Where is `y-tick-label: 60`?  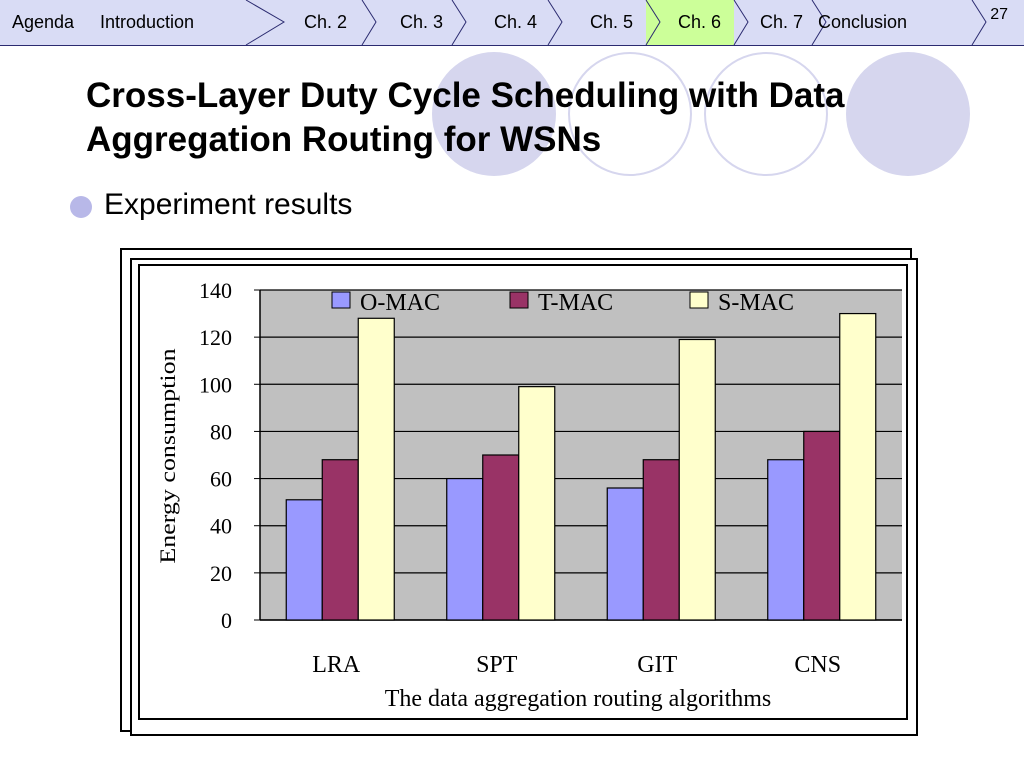 y-tick-label: 60 is located at coordinates (221, 479).